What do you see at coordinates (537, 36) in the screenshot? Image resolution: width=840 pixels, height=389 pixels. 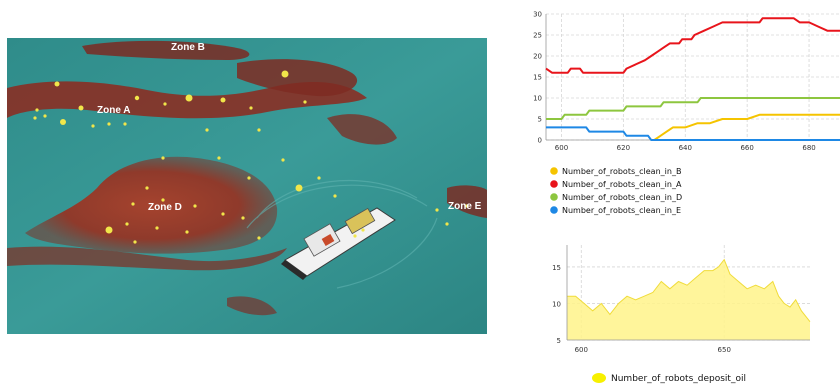 I see `y-tick-label: 25` at bounding box center [537, 36].